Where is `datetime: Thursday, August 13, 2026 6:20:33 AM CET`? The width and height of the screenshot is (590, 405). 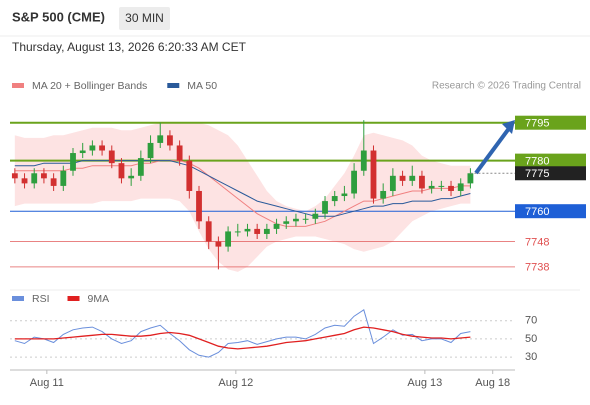 datetime: Thursday, August 13, 2026 6:20:33 AM CET is located at coordinates (129, 47).